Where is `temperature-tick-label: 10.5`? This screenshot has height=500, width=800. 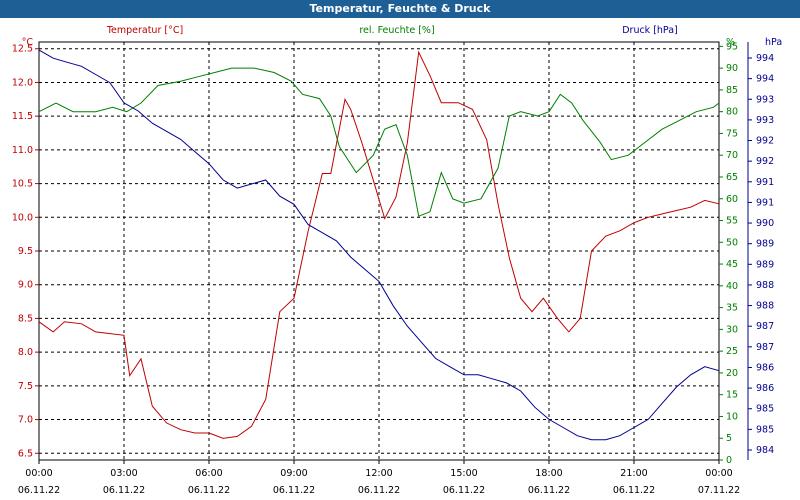 temperature-tick-label: 10.5 is located at coordinates (22, 184).